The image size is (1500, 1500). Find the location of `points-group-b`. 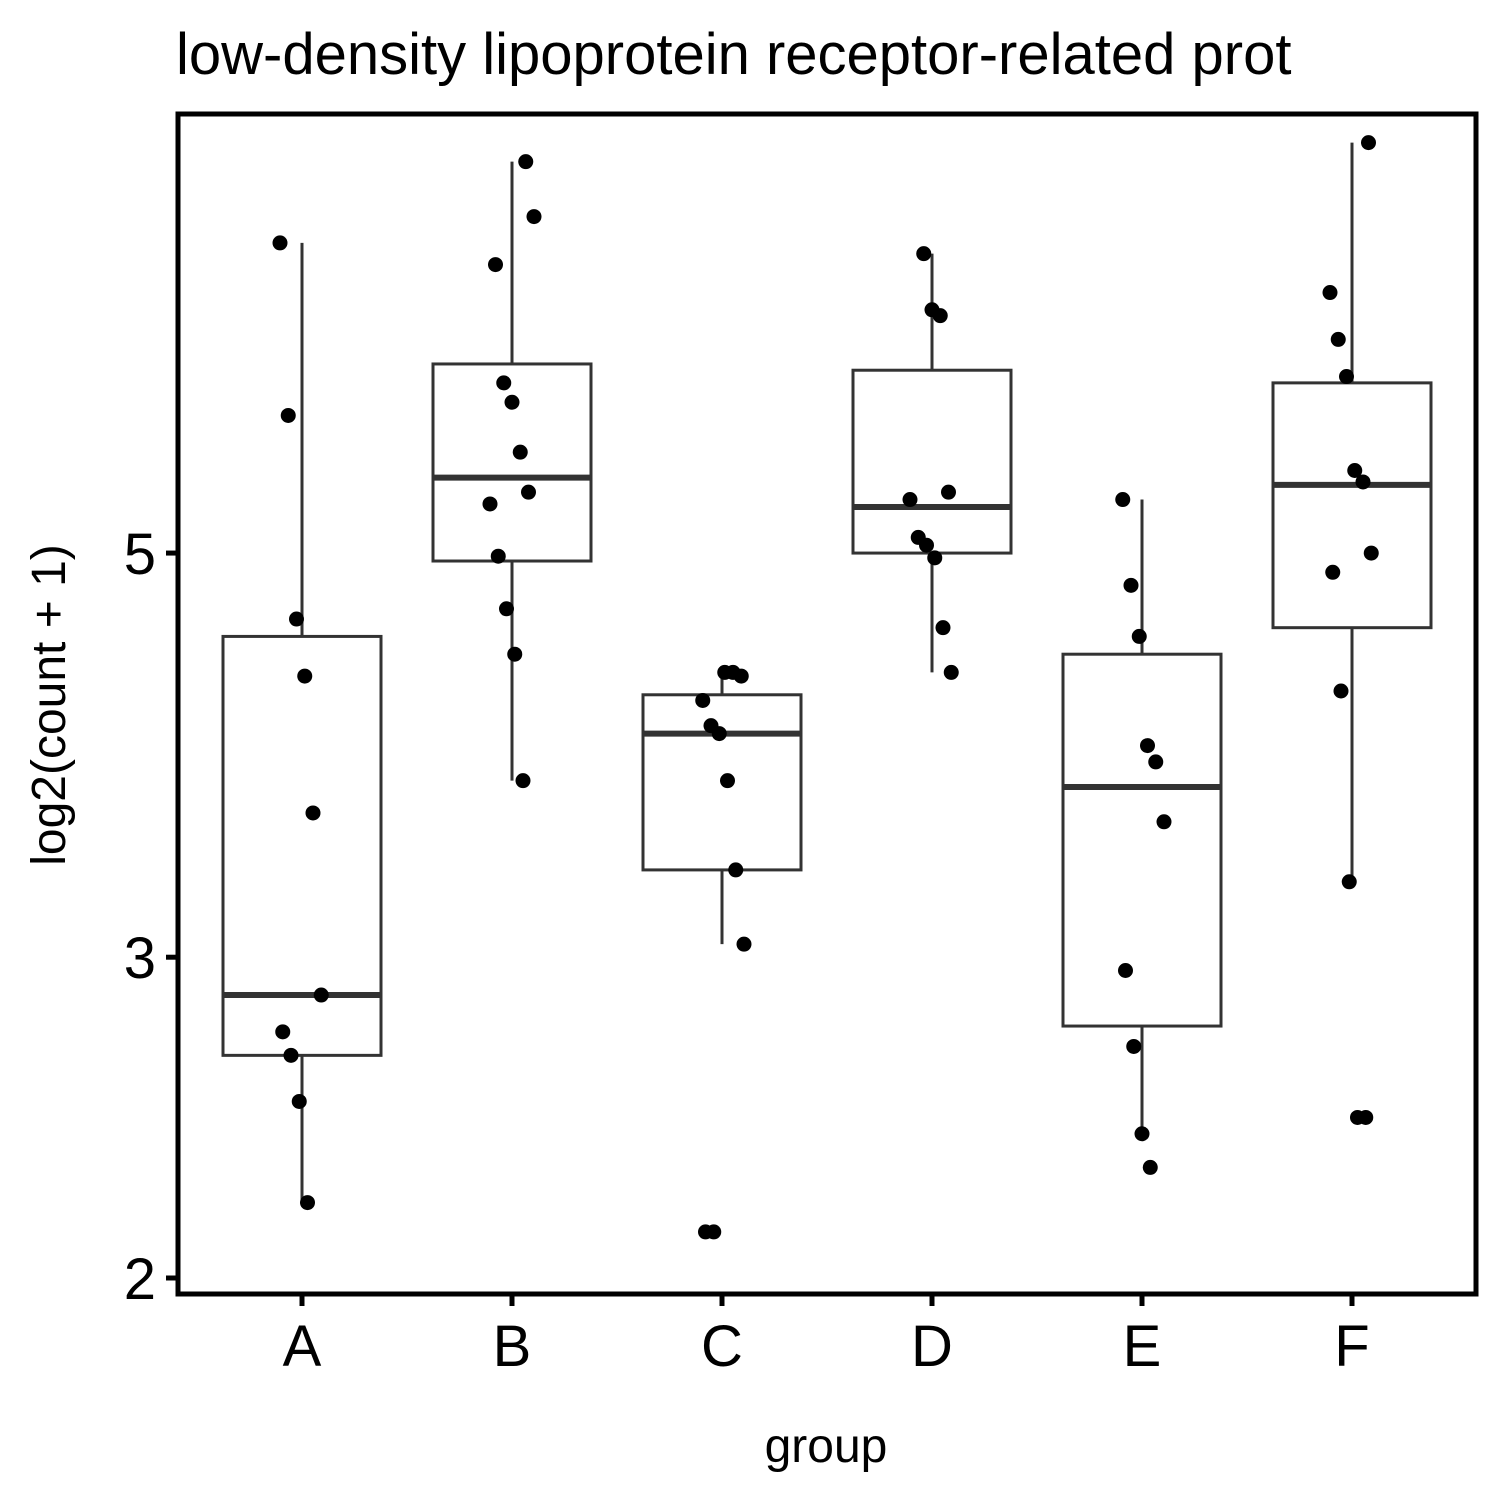

points-group-b is located at coordinates (512, 471).